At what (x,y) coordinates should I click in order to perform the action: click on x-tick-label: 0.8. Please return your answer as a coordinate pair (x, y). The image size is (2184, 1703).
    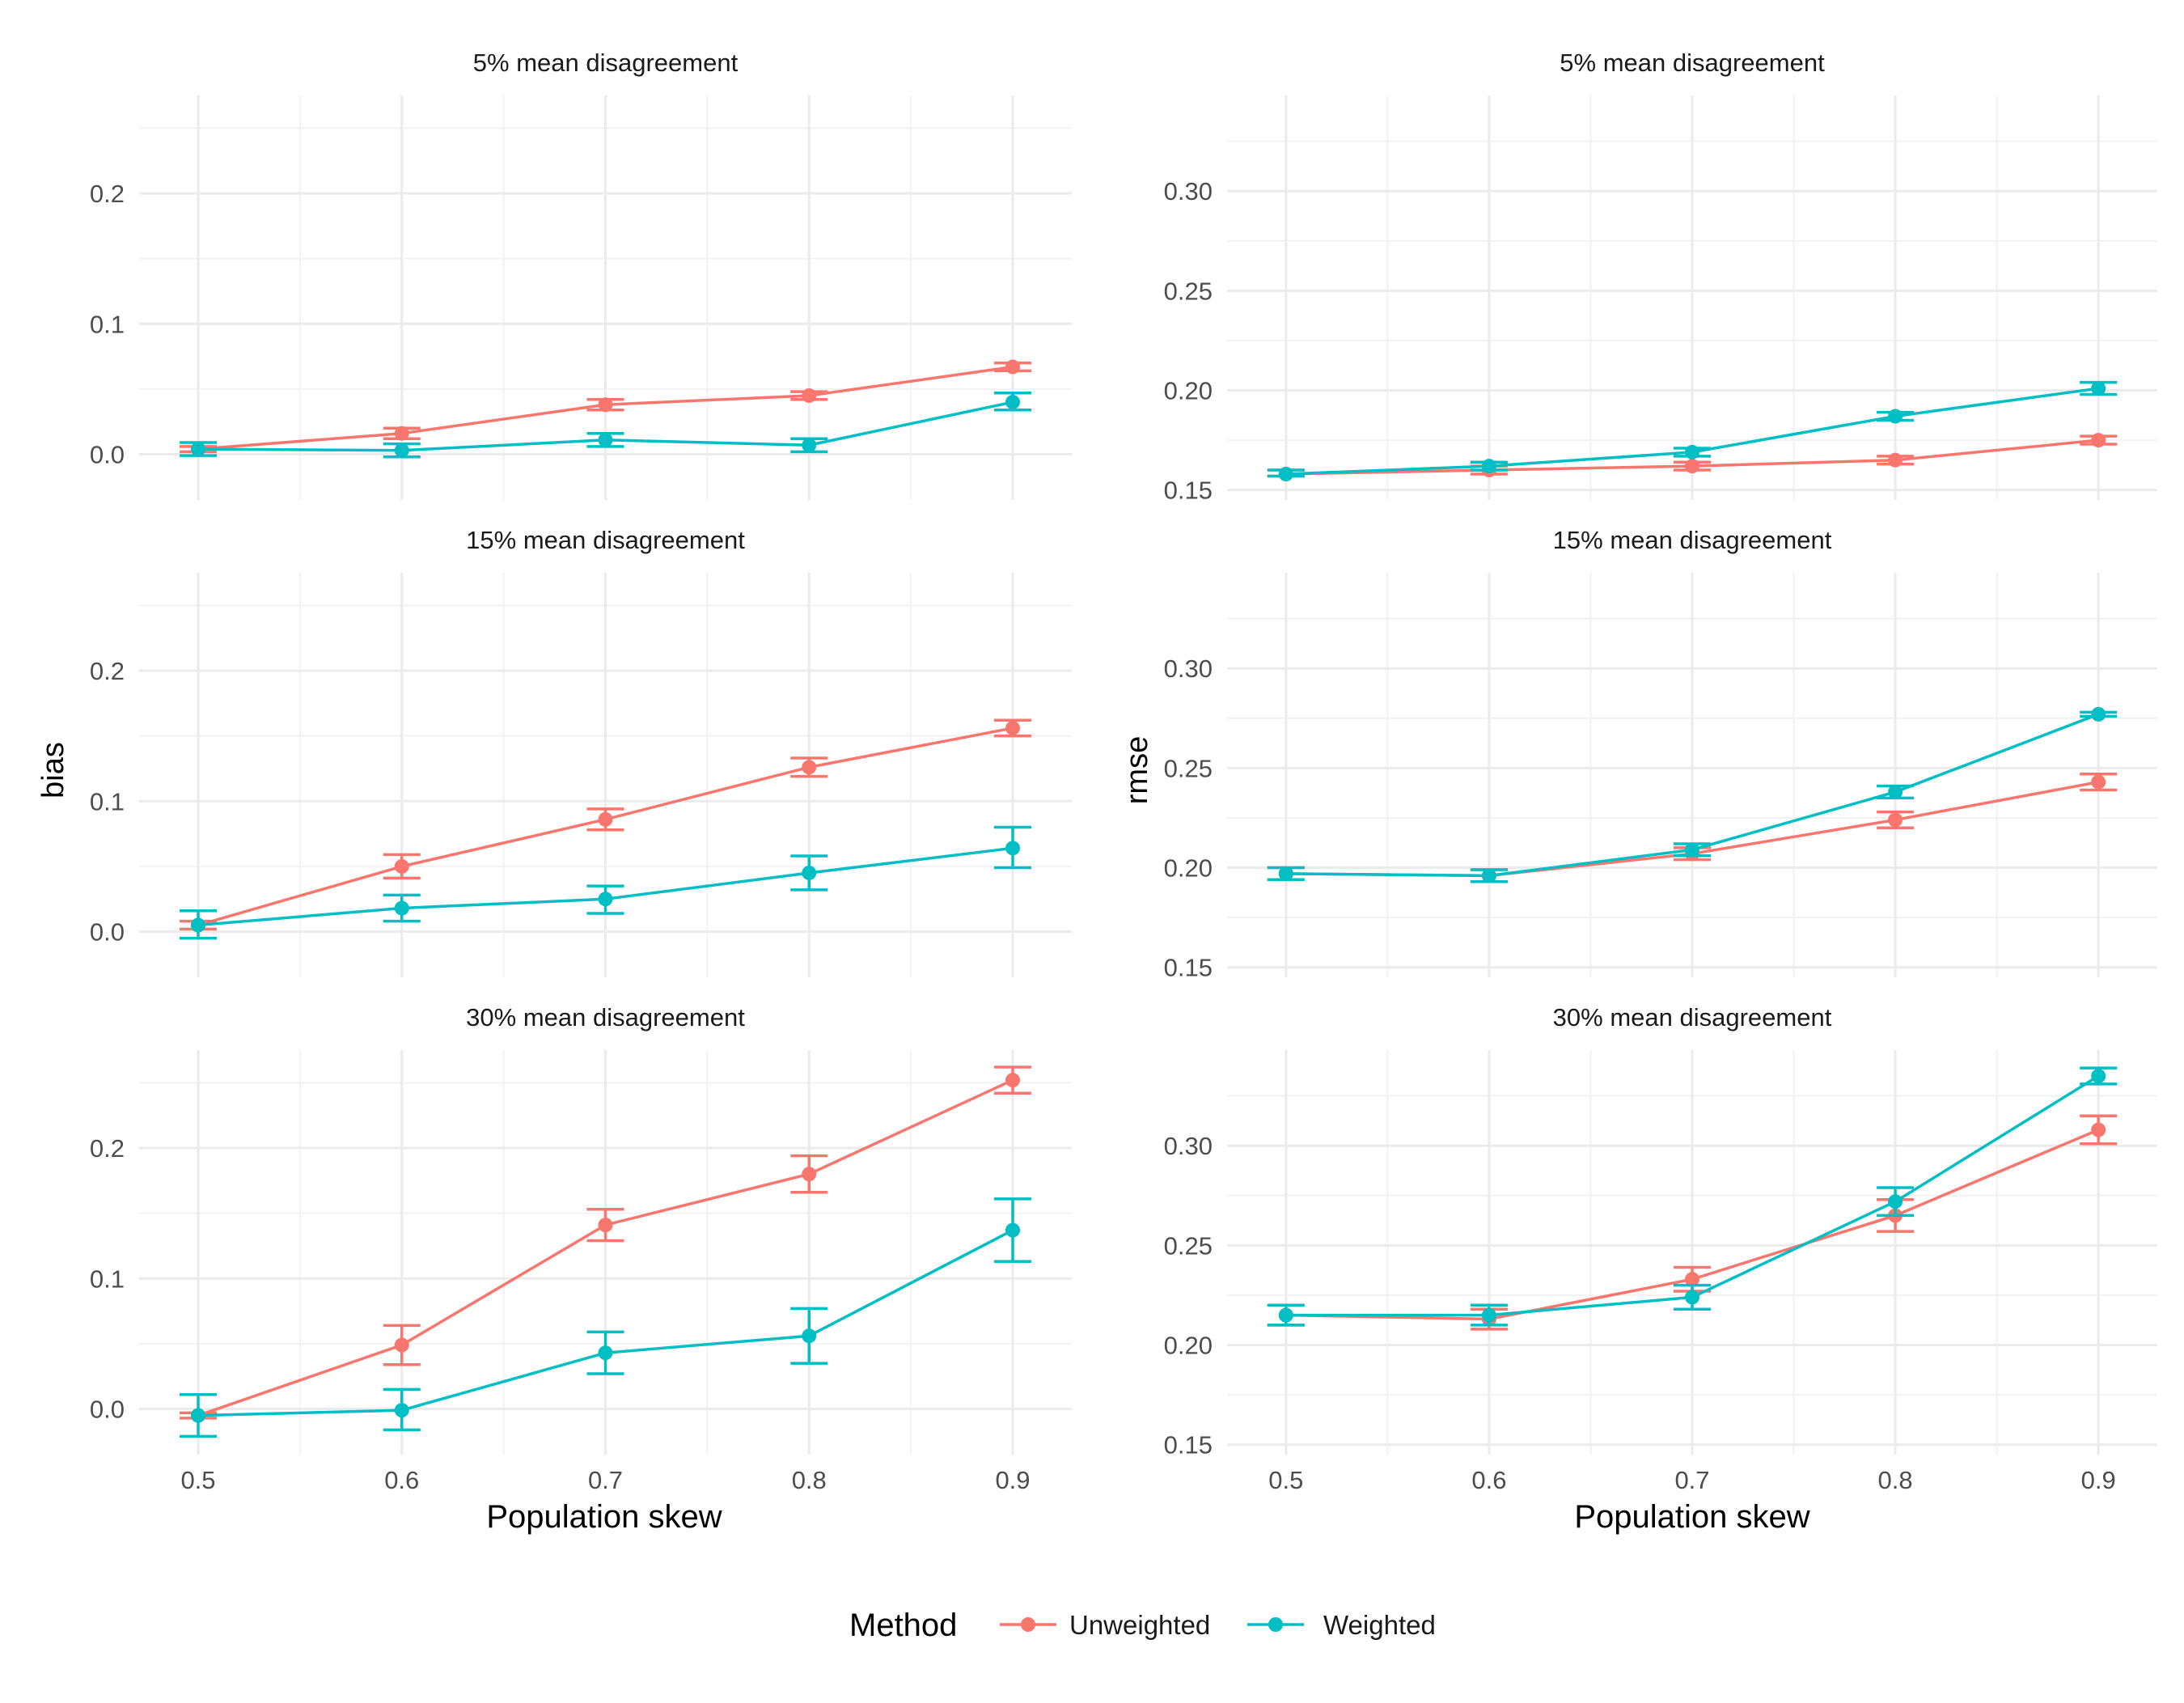
    Looking at the image, I should click on (809, 1480).